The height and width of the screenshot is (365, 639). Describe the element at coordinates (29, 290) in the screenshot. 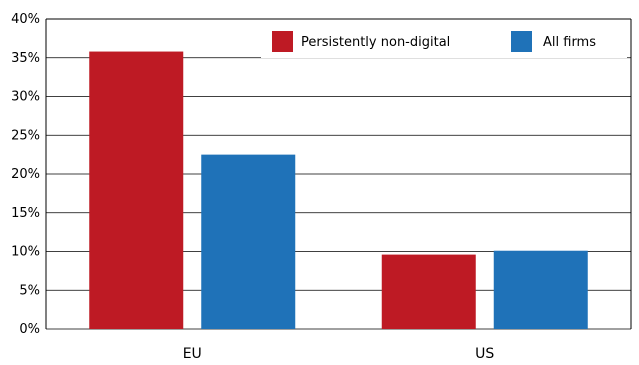

I see `y-tick-label: 5%` at that location.